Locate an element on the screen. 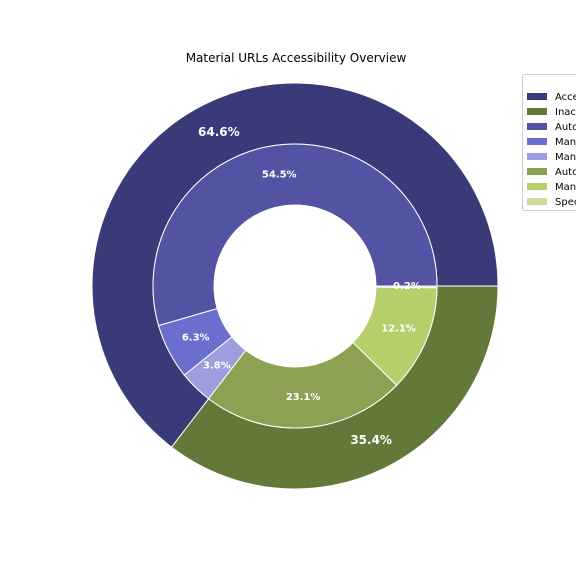 Image resolution: width=576 pixels, height=576 pixels. inner-ring-slice-label-2: 3.8% is located at coordinates (217, 366).